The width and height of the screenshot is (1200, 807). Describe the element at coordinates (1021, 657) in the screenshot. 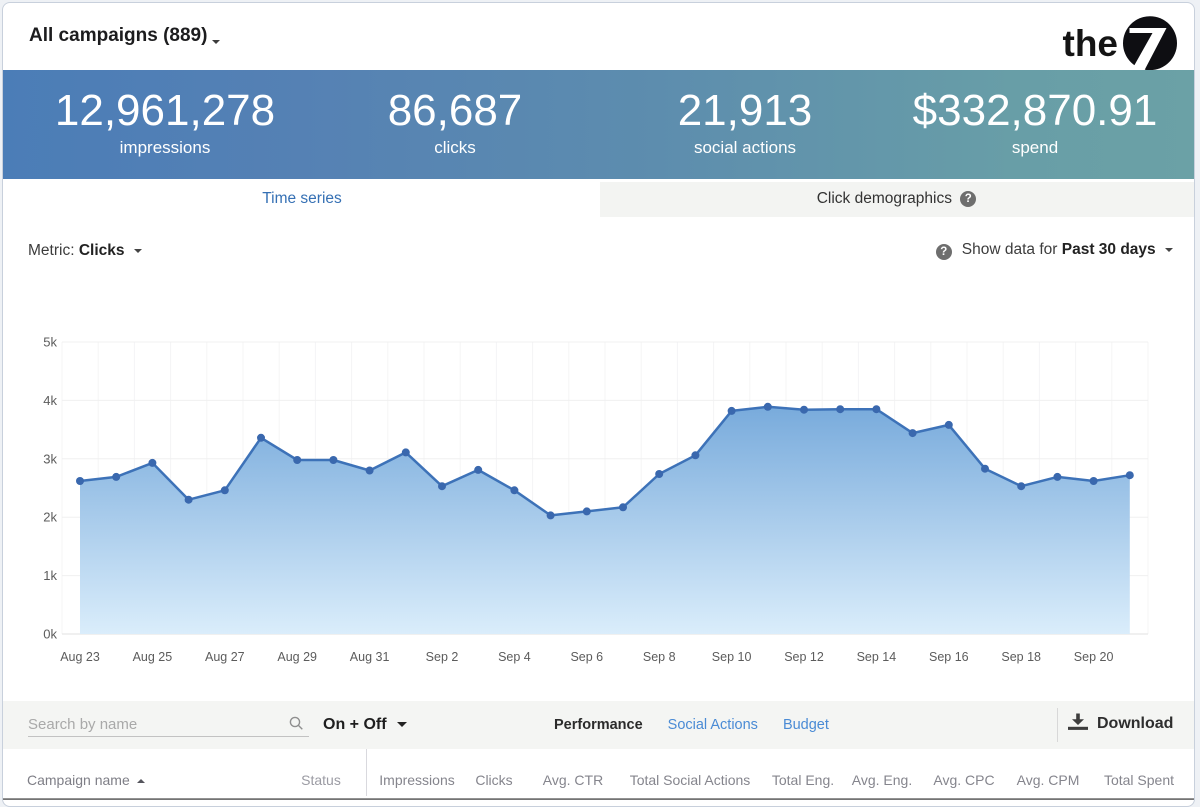

I see `svg-text: Sep 18` at that location.